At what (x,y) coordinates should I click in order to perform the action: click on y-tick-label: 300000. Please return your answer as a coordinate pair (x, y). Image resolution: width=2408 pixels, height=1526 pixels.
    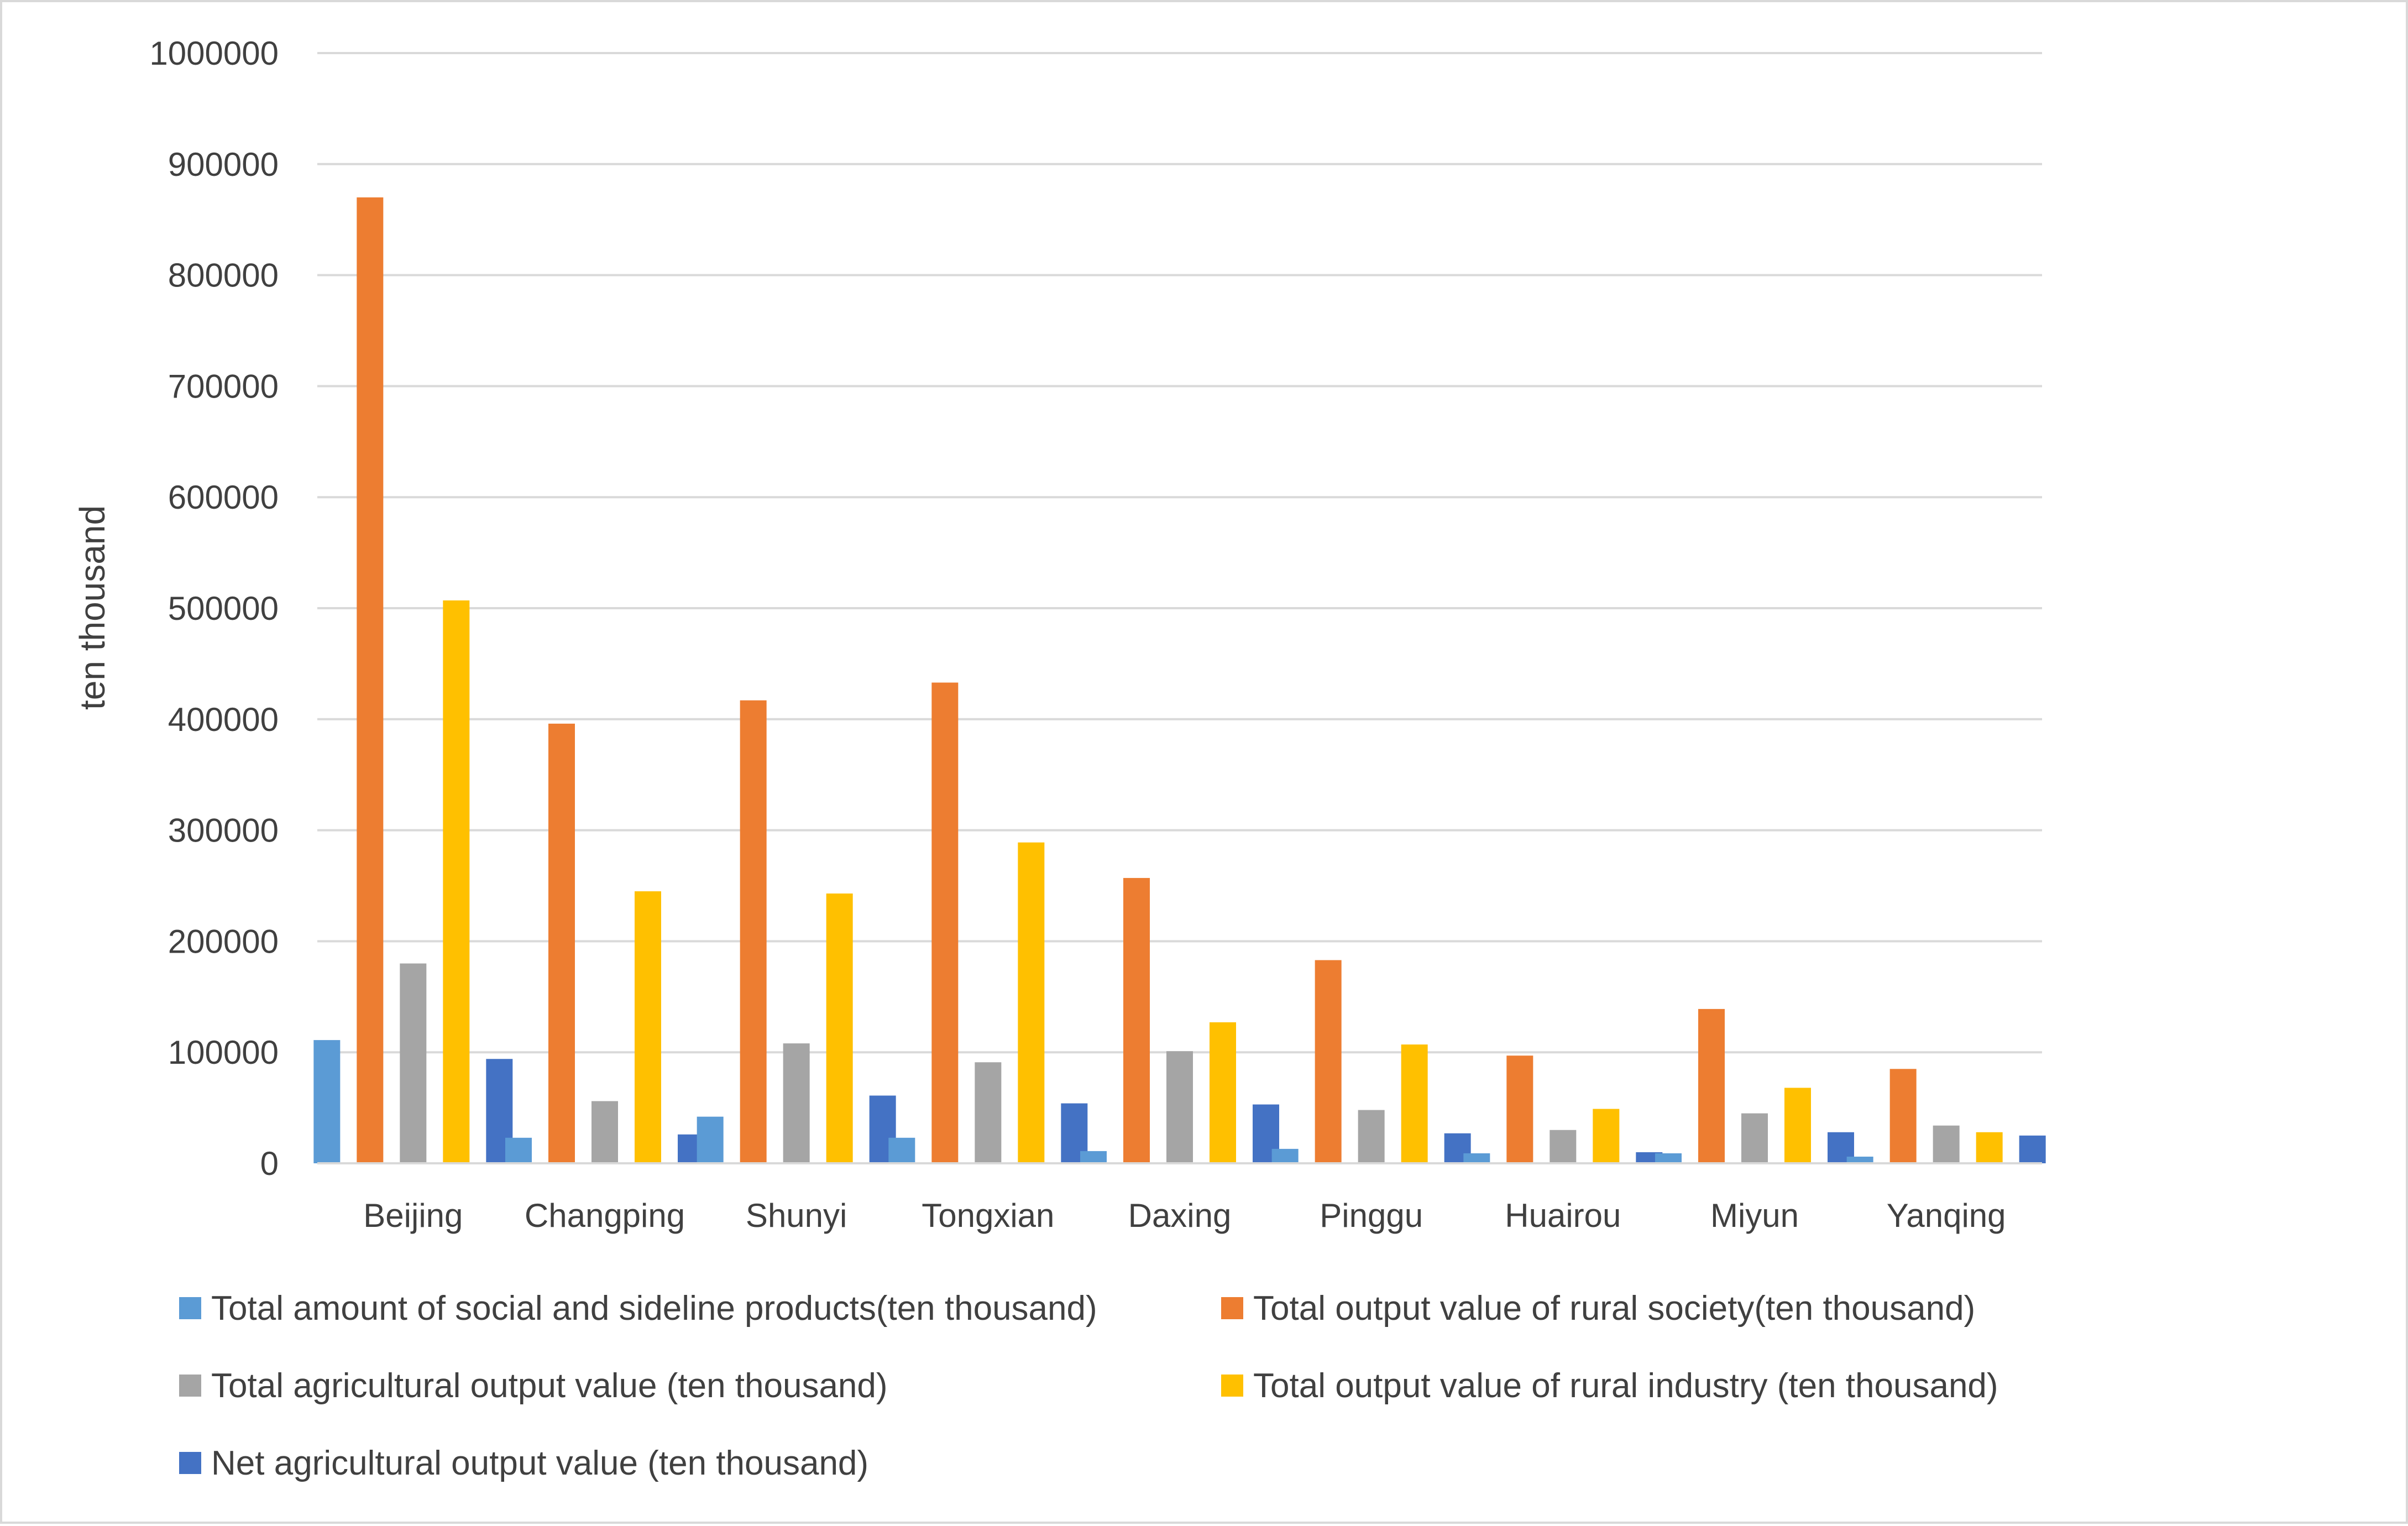
    Looking at the image, I should click on (223, 831).